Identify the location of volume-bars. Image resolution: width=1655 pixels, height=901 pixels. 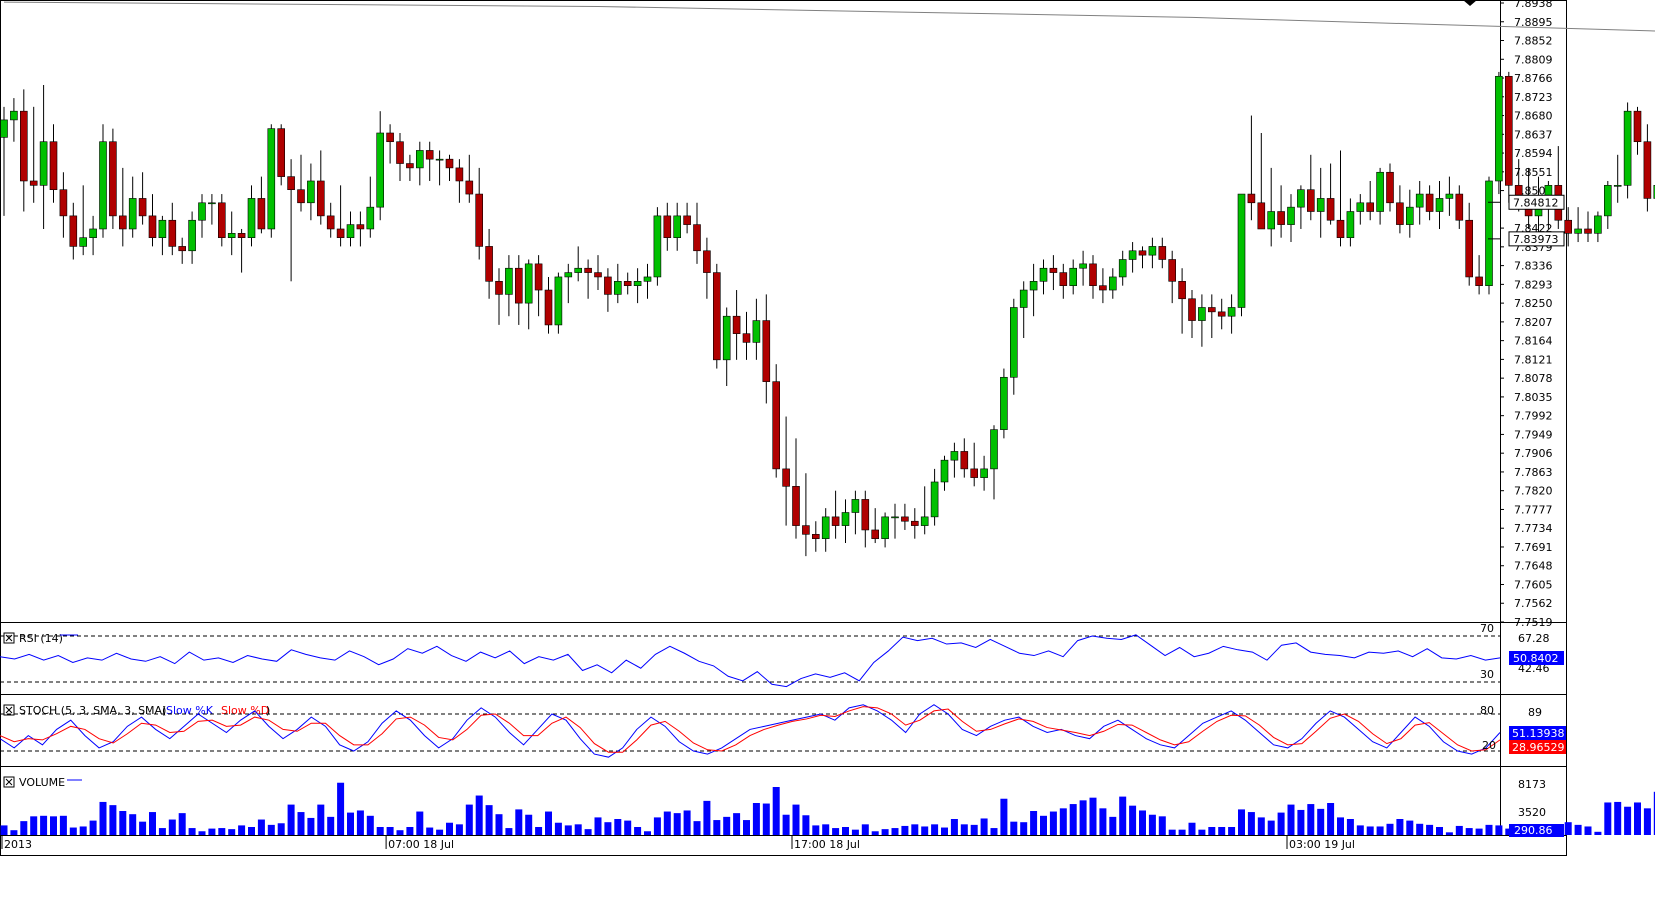
(828, 809).